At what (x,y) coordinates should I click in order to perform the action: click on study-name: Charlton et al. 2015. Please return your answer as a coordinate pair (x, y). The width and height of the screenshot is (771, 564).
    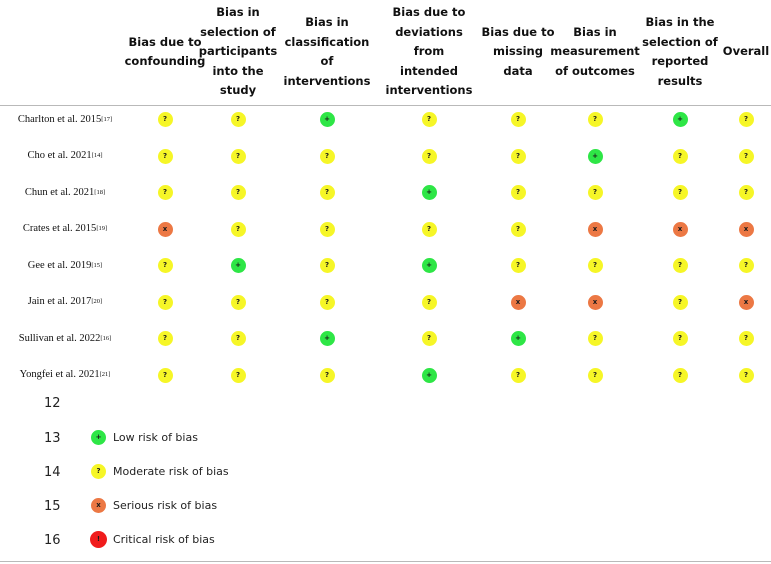
    Looking at the image, I should click on (59, 119).